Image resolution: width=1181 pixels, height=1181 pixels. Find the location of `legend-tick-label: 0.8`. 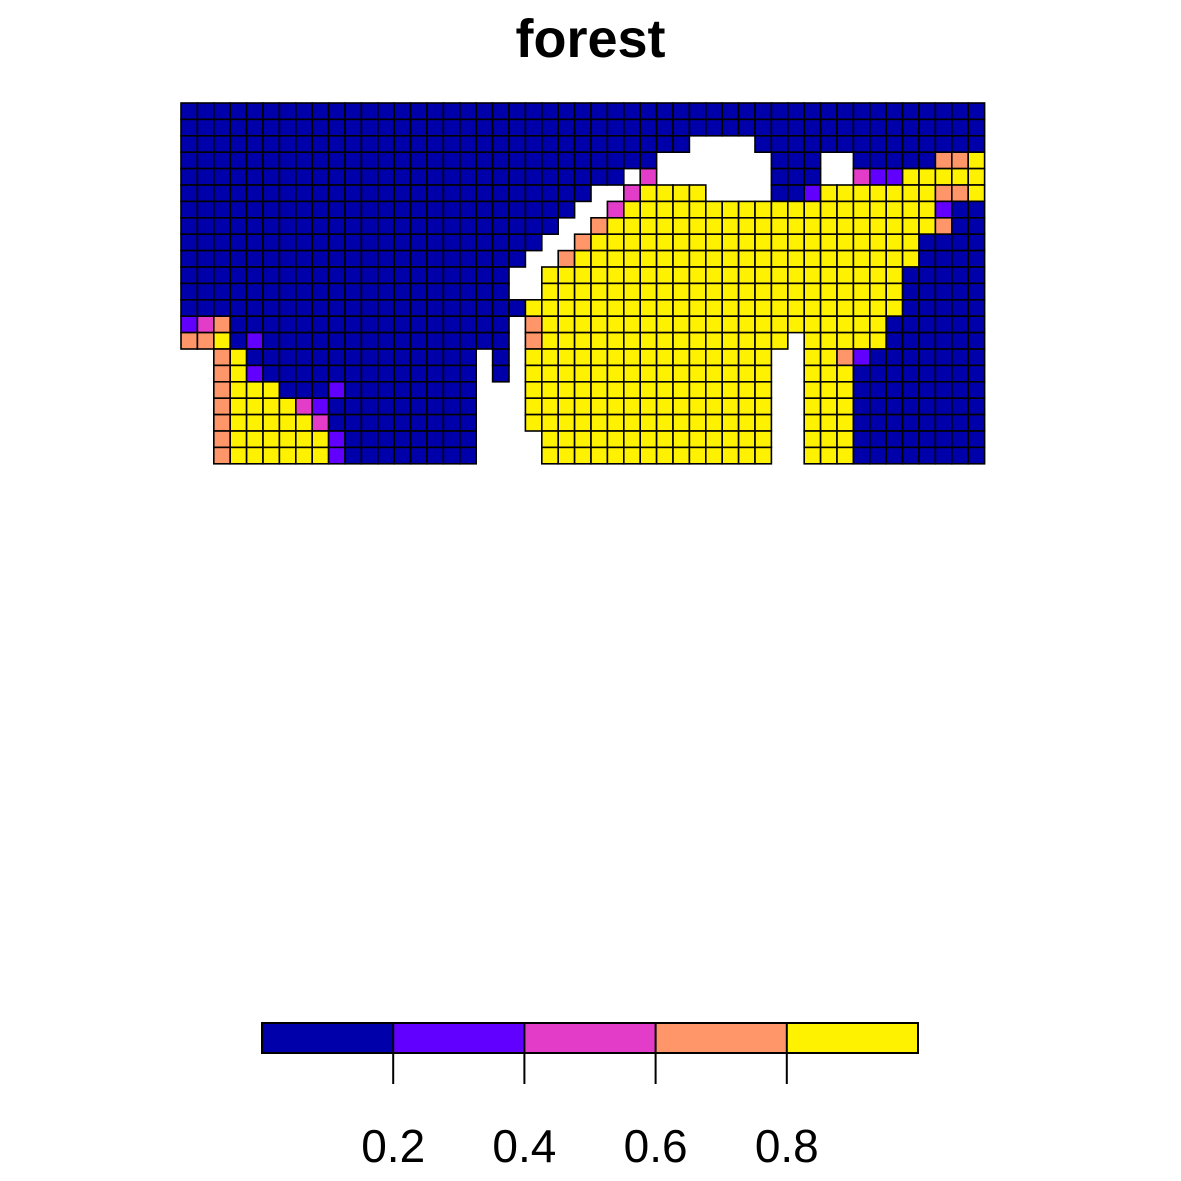

legend-tick-label: 0.8 is located at coordinates (787, 1146).